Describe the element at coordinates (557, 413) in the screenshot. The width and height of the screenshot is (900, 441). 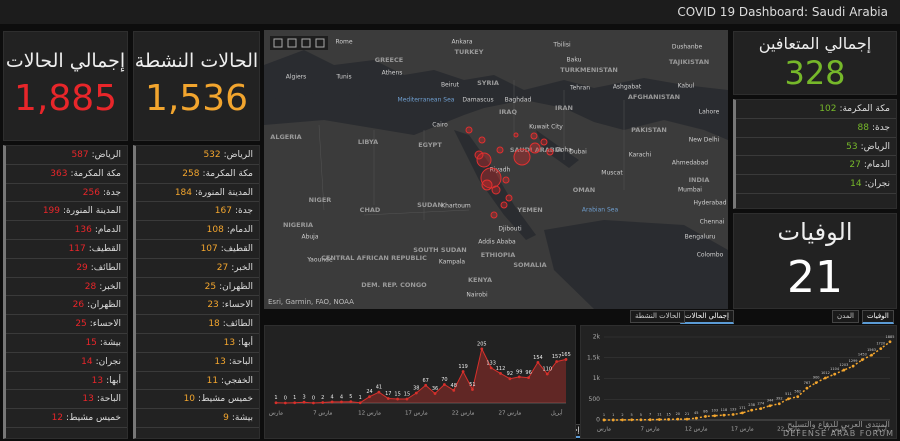
I see `x-tick-label: أبريل` at that location.